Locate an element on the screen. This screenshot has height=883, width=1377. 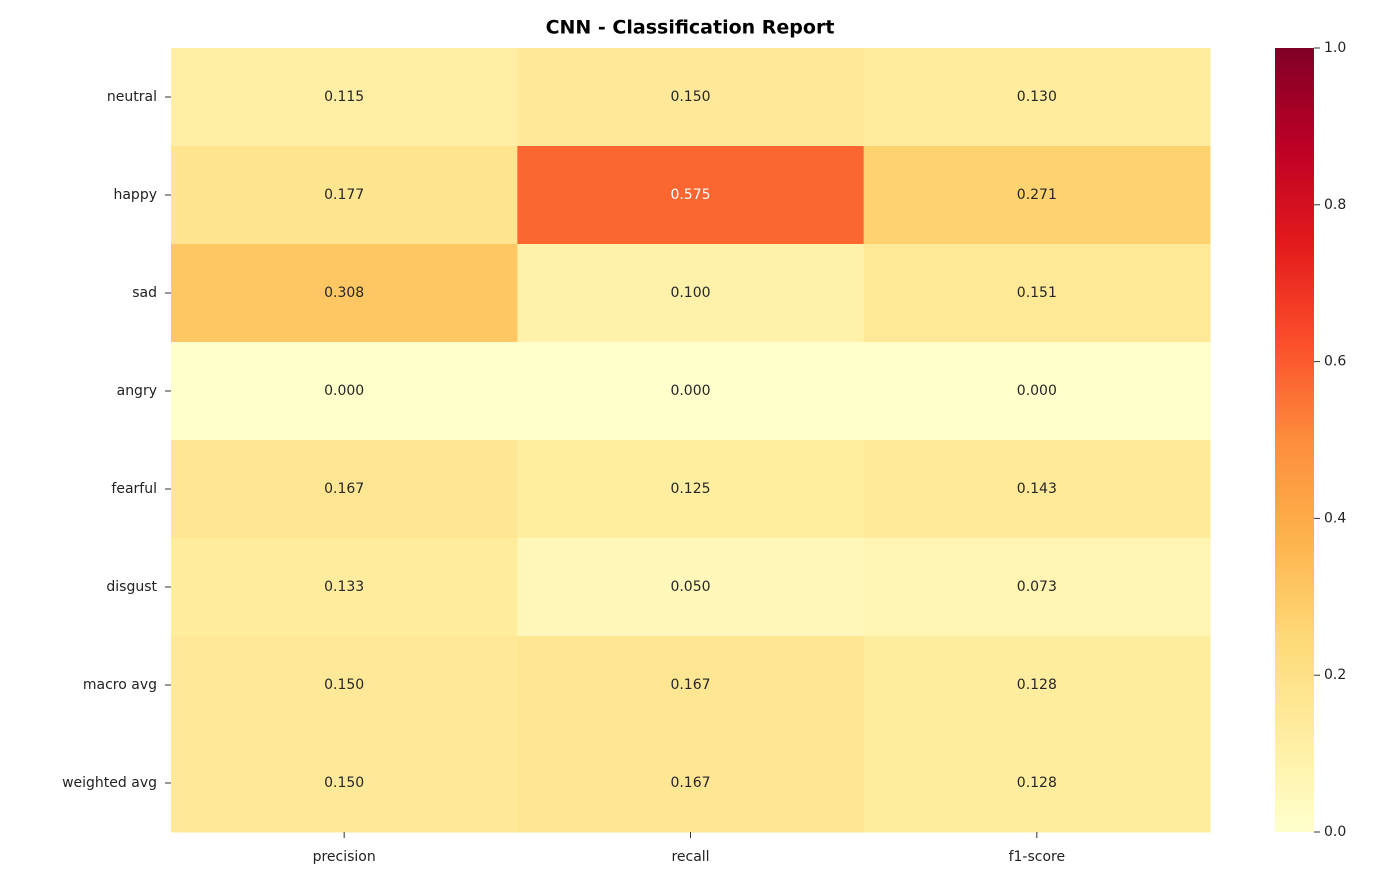
cell-label: 0.271 is located at coordinates (1037, 195).